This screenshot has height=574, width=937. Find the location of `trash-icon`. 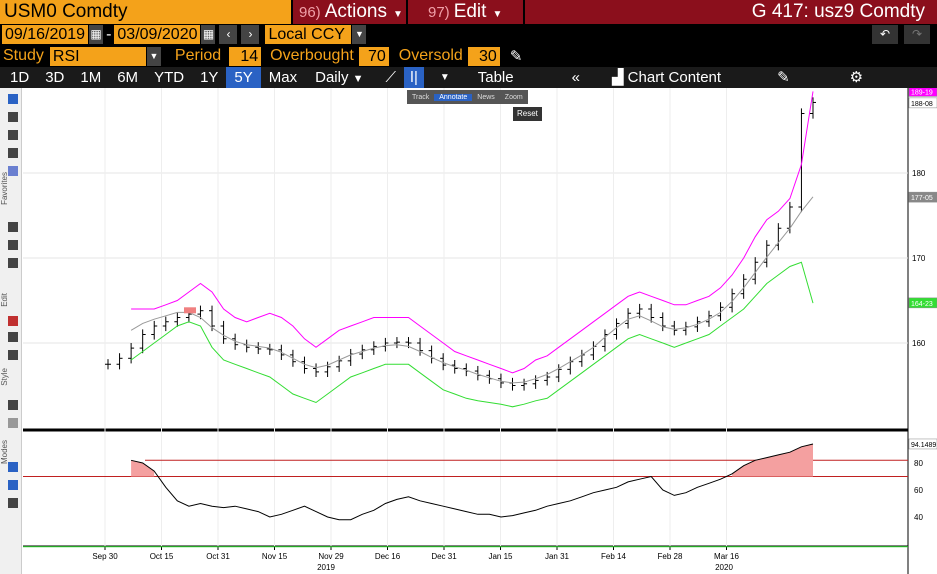

trash-icon is located at coordinates (13, 337).